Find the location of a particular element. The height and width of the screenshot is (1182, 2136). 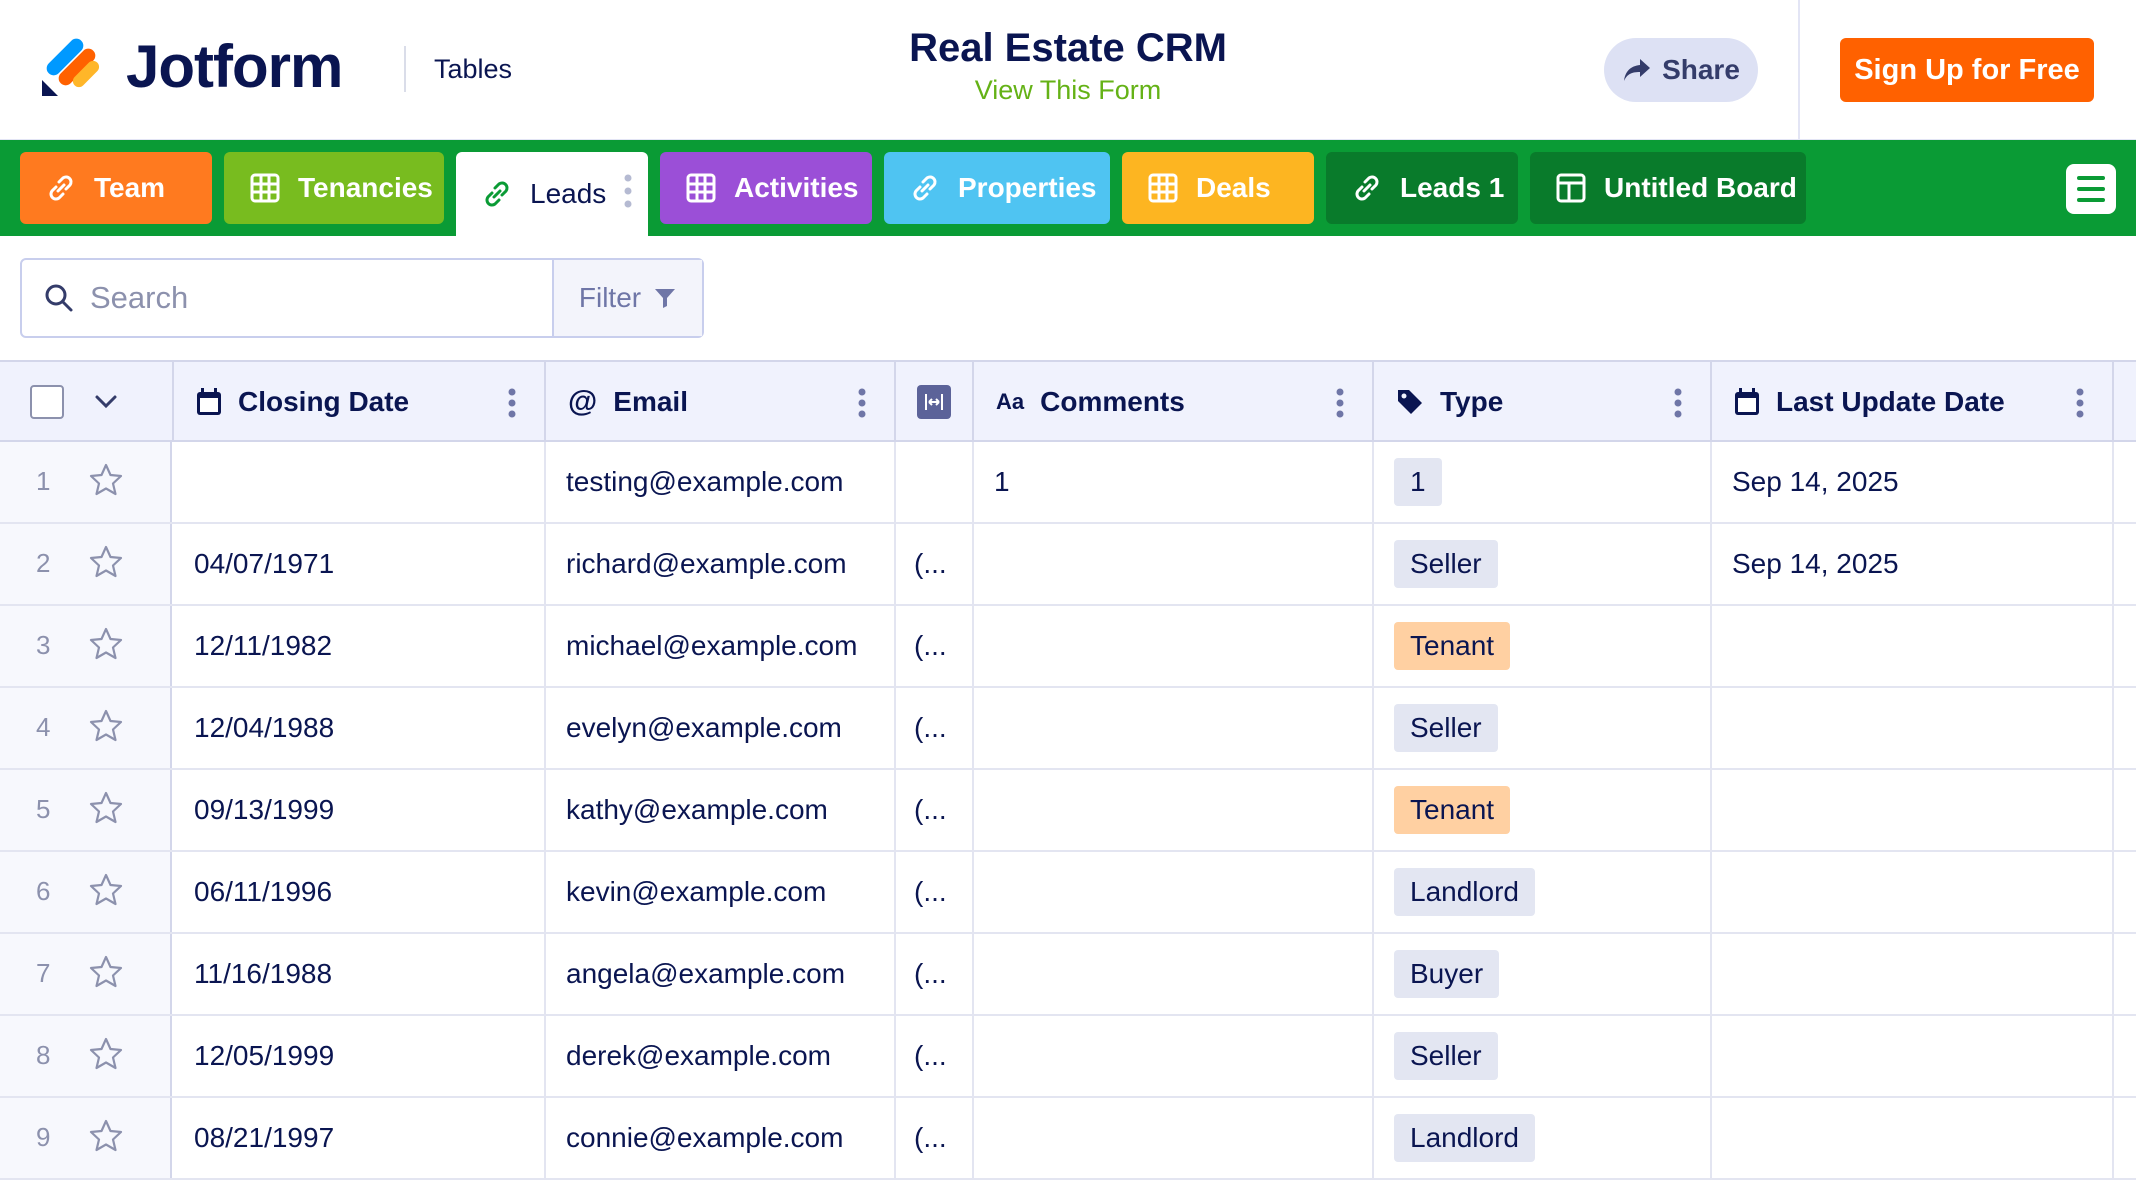

closing-date-cell: 06/11/1996 is located at coordinates (360, 892).